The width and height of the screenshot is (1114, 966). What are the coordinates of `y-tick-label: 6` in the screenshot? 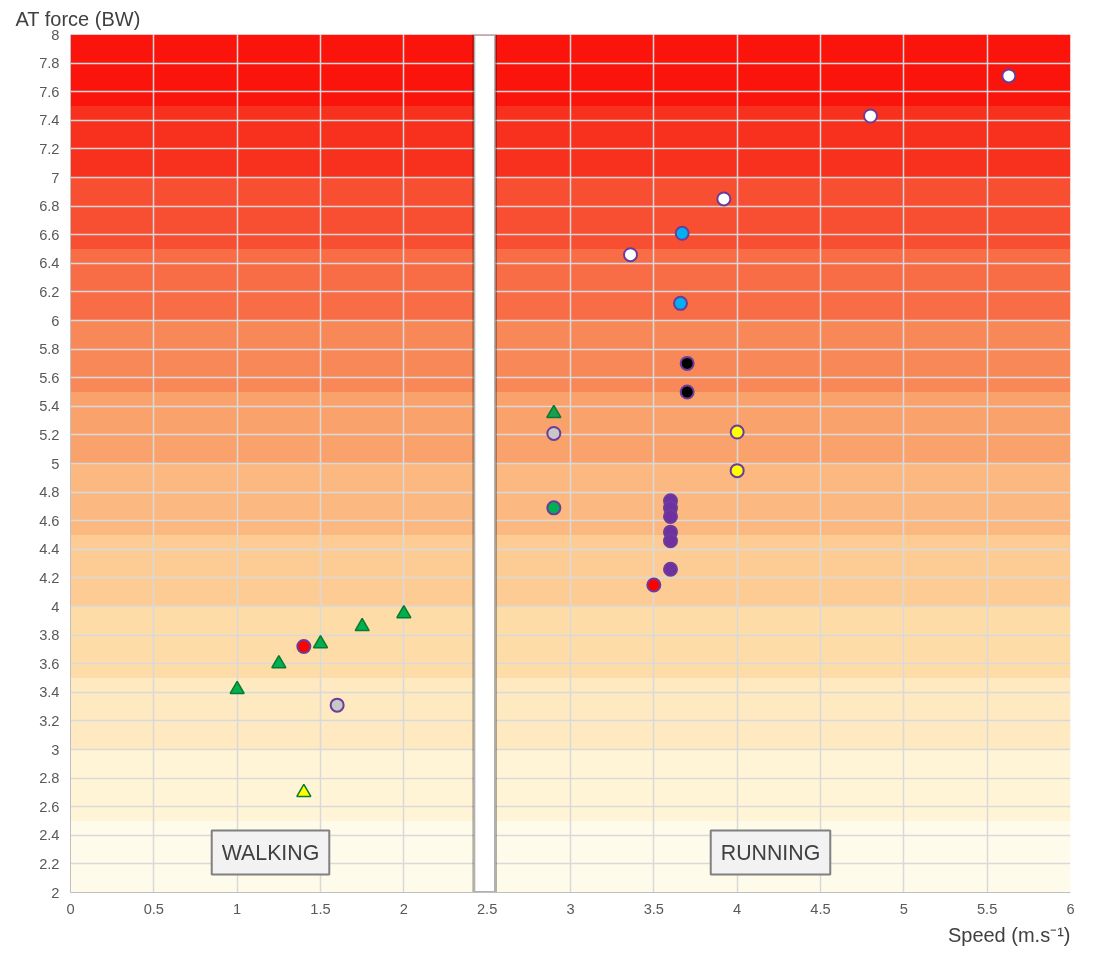 It's located at (55, 320).